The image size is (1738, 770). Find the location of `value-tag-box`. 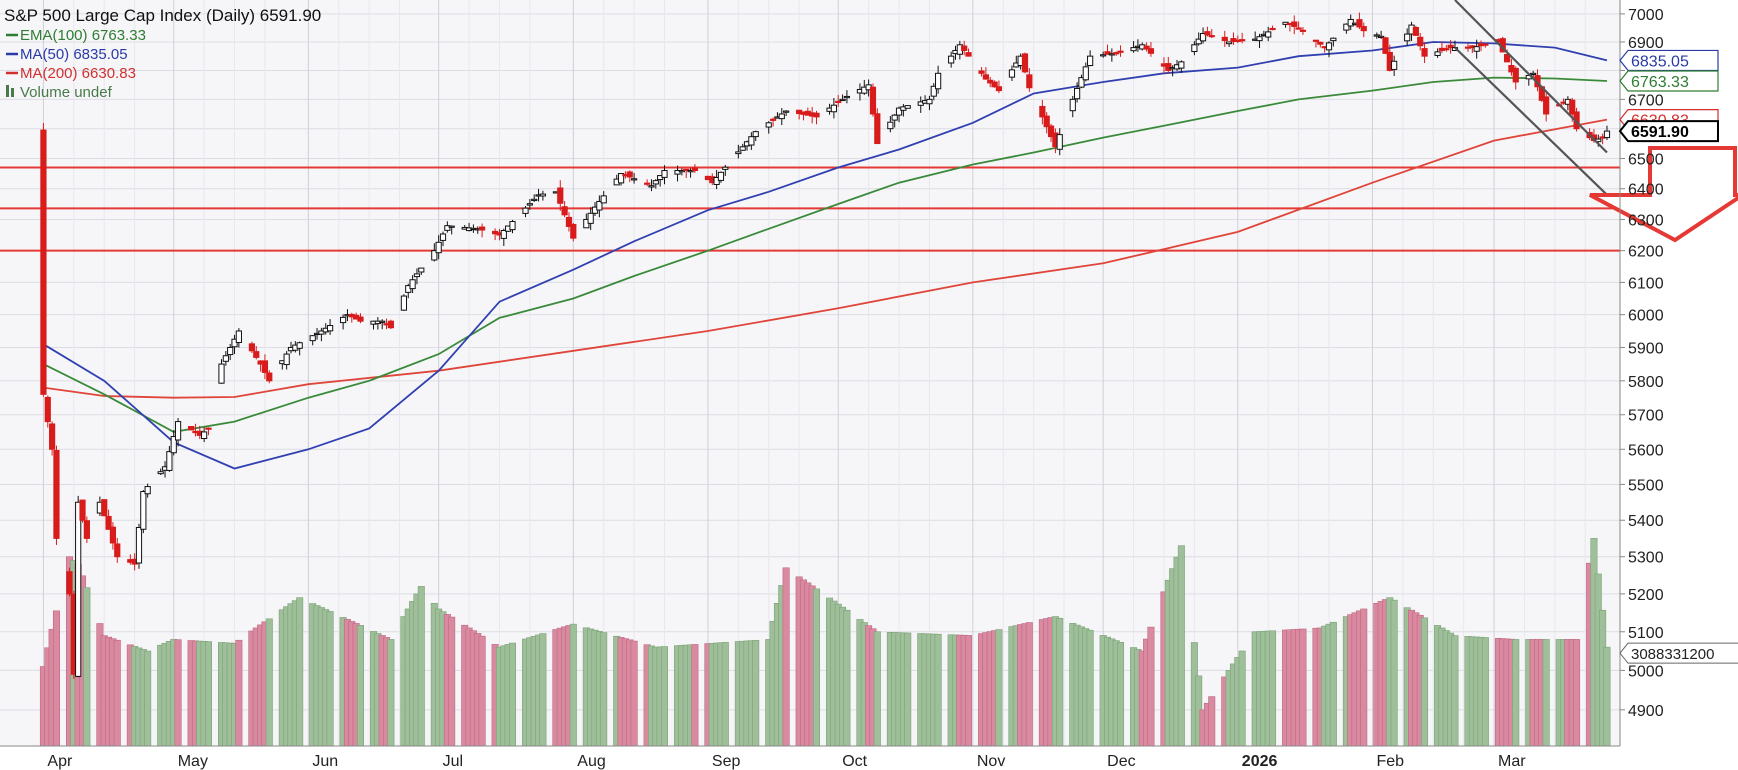

value-tag-box is located at coordinates (1669, 60).